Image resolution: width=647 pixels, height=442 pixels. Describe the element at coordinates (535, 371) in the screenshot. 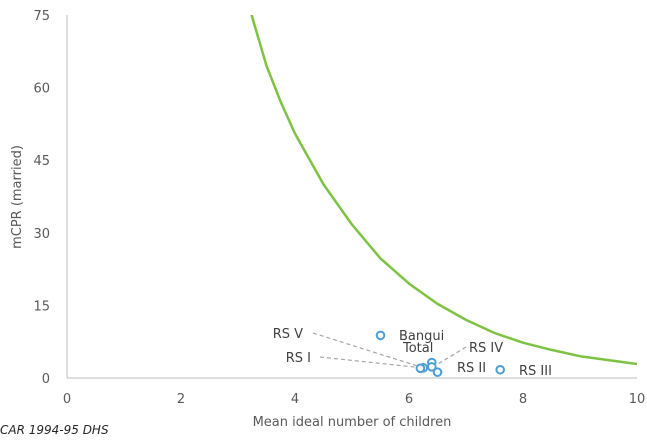

I see `point-label: RS III` at that location.